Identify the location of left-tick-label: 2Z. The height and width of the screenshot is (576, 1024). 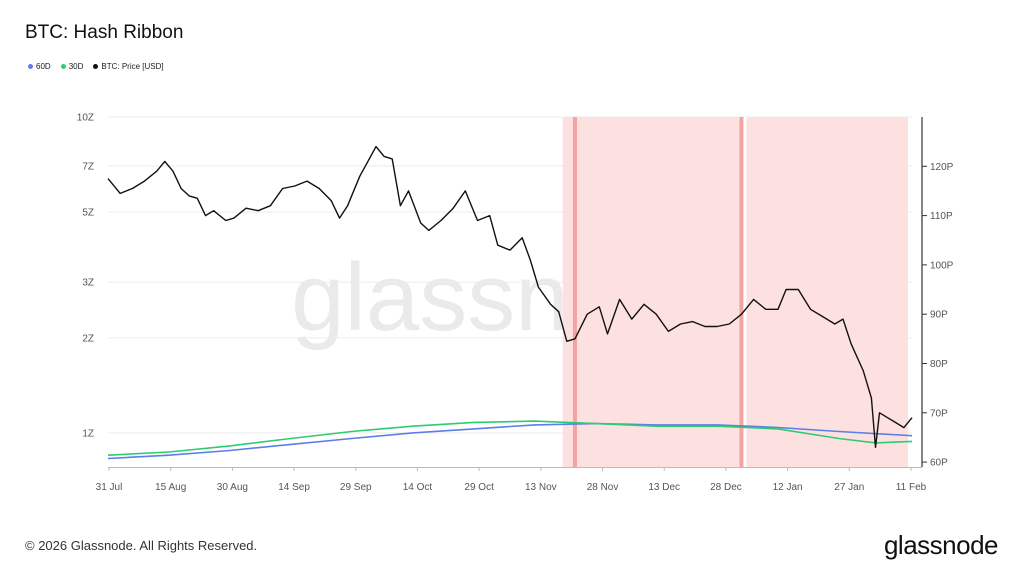
(88, 338).